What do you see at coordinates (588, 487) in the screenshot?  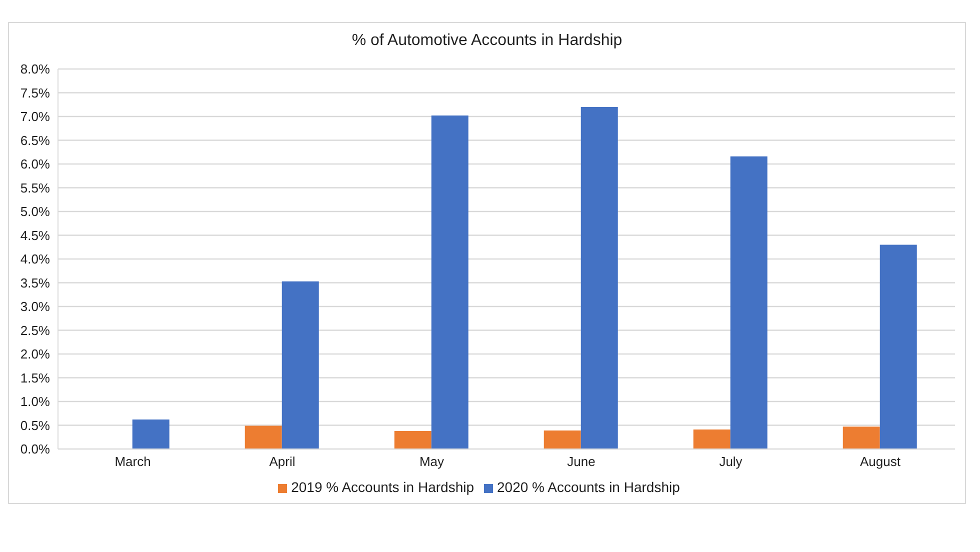 I see `legend-label: 2020 % Accounts in Hardship` at bounding box center [588, 487].